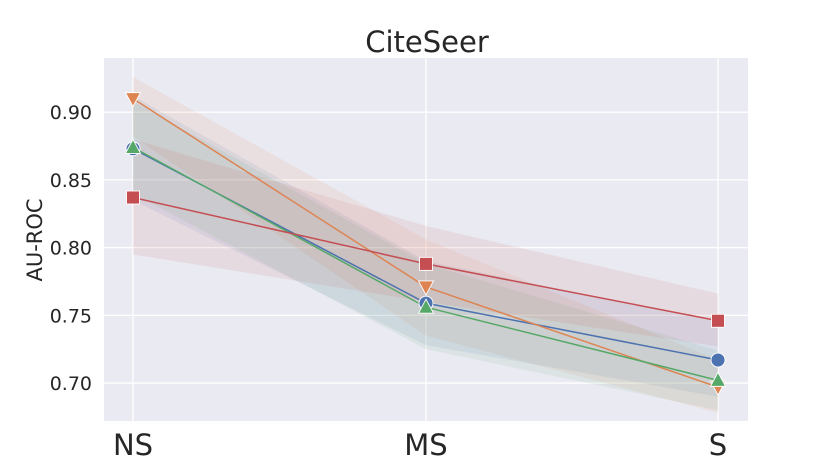 The image size is (830, 475). Describe the element at coordinates (71, 113) in the screenshot. I see `y-tick-label: 0.90` at that location.